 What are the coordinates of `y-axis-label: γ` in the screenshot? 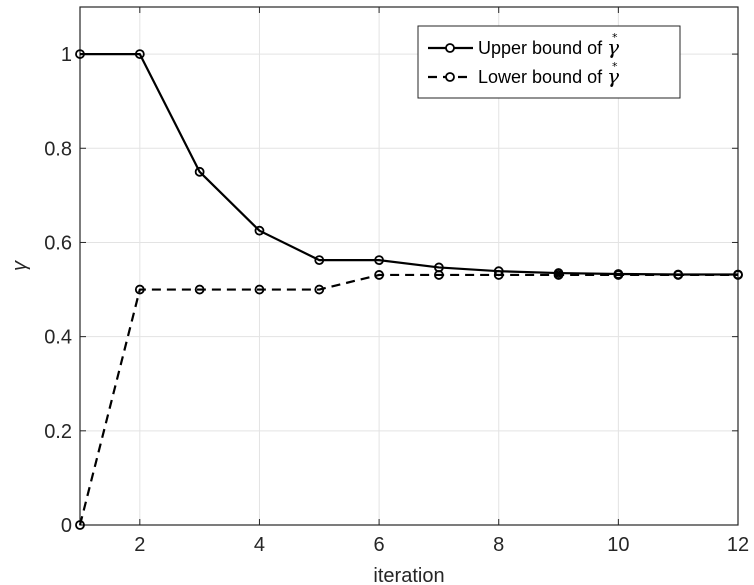 It's located at (20, 265).